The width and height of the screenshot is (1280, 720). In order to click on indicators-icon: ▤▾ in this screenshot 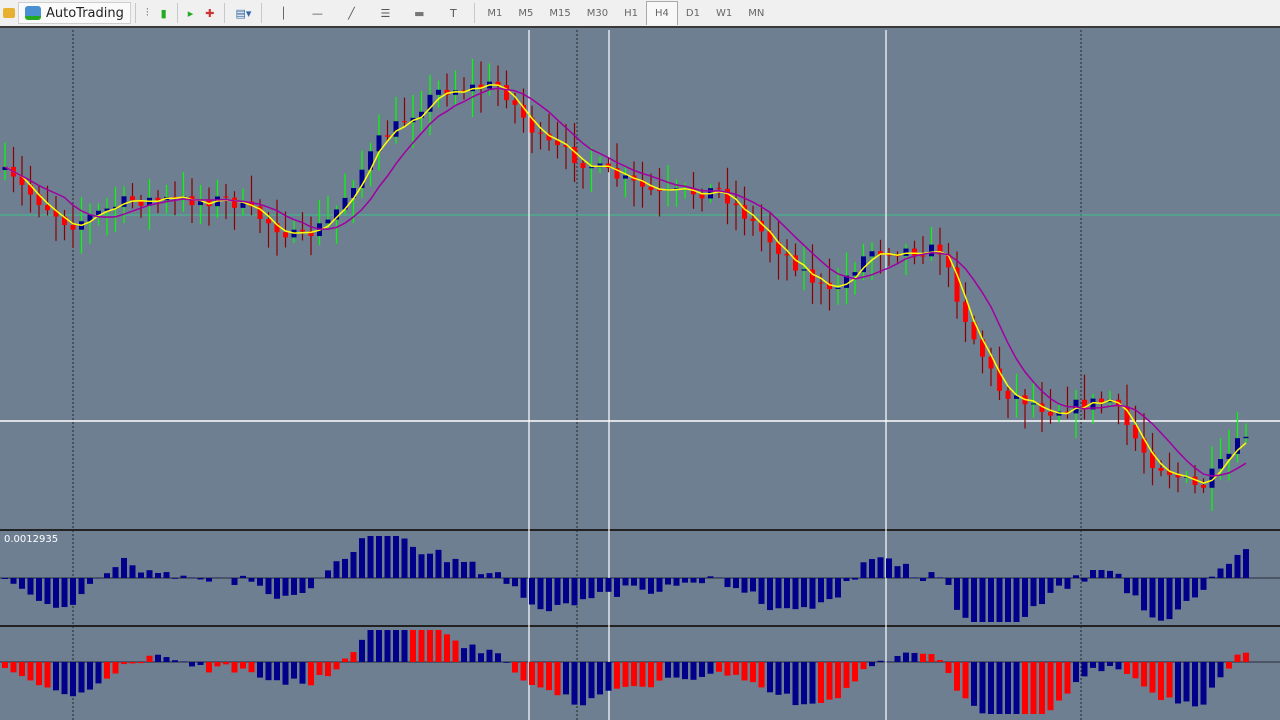, I will do `click(243, 13)`.